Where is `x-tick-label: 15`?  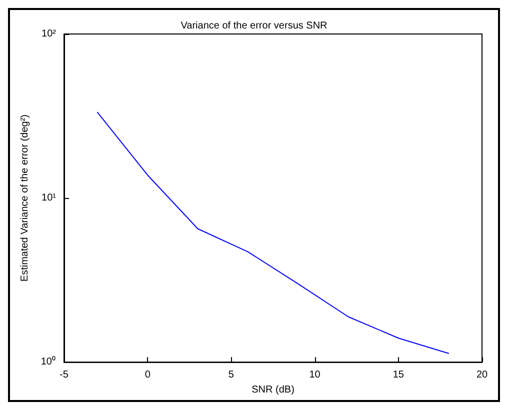
x-tick-label: 15 is located at coordinates (398, 375).